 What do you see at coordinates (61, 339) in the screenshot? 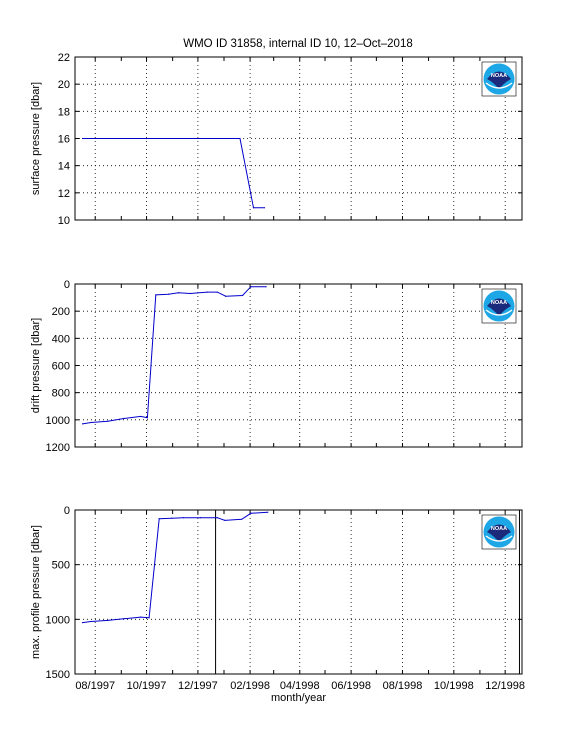
I see `y-tick-label: 400` at bounding box center [61, 339].